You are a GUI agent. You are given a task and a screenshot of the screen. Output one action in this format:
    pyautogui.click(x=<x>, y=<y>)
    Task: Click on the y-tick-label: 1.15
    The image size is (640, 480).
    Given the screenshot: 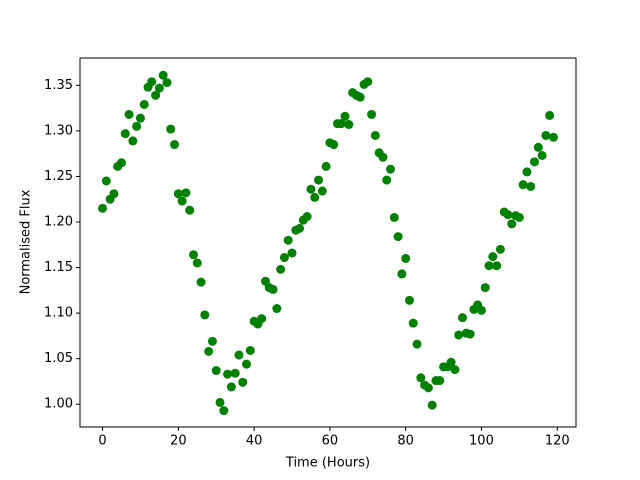 What is the action you would take?
    pyautogui.click(x=58, y=267)
    